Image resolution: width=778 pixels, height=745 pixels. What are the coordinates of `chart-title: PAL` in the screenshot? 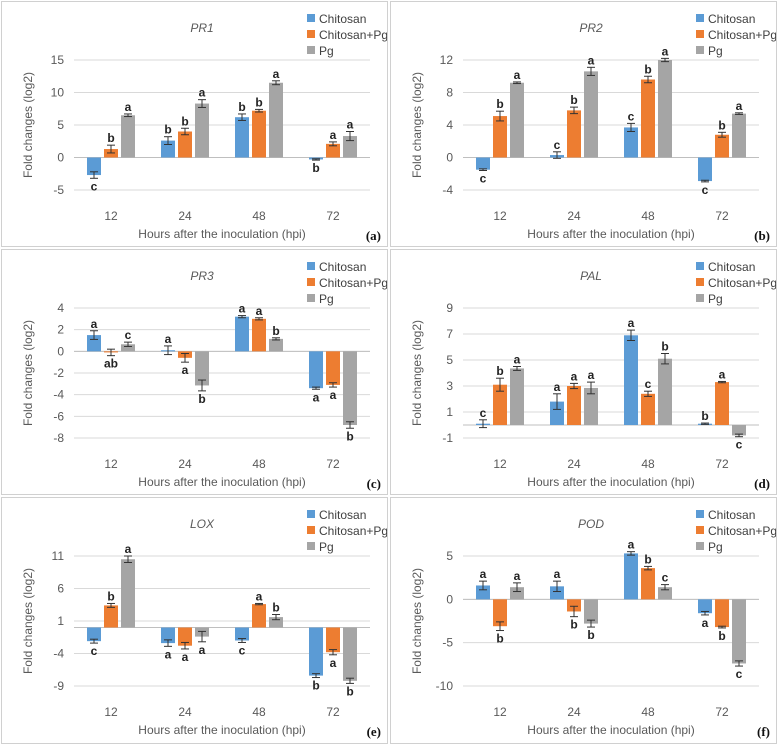 It's located at (591, 276).